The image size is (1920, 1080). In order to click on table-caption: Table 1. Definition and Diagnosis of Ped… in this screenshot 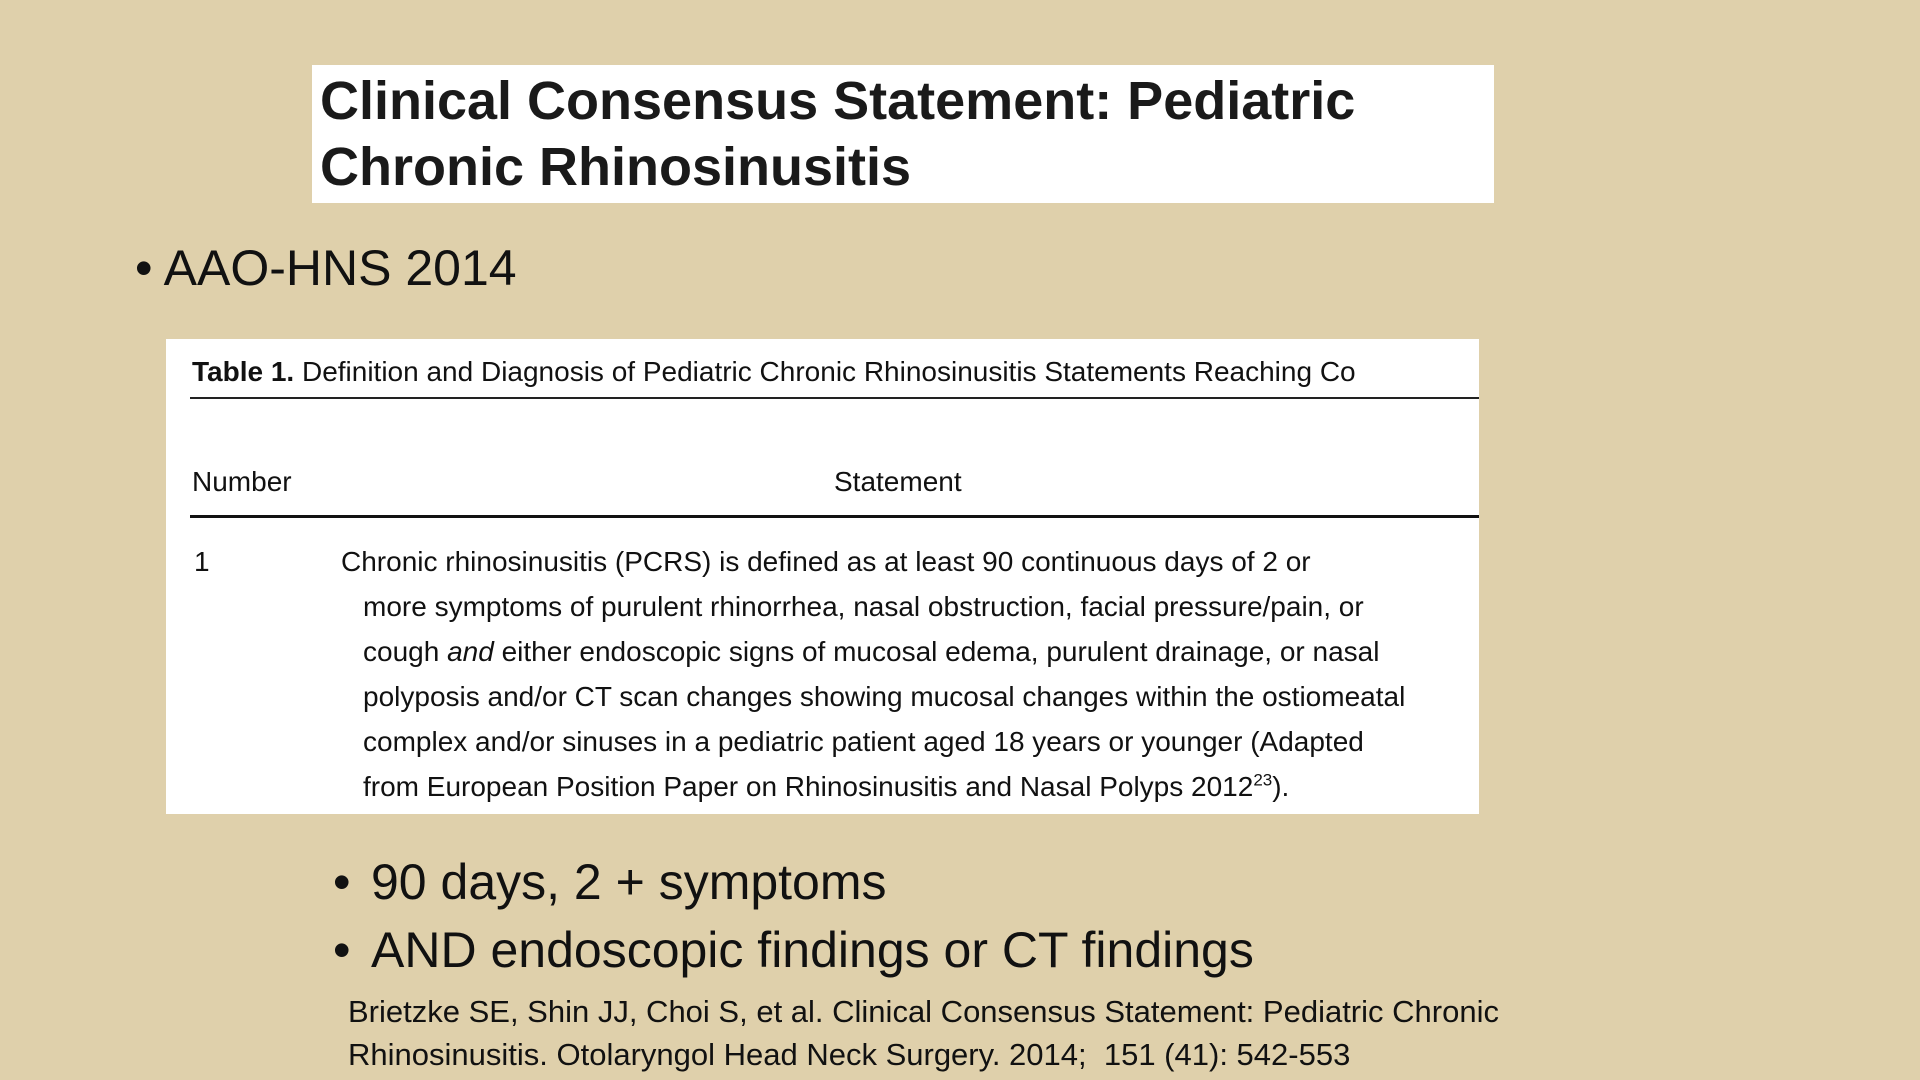, I will do `click(774, 372)`.